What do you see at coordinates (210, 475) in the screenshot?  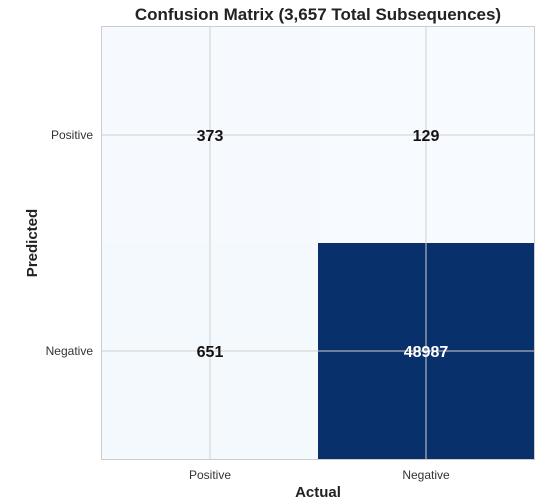 I see `x-tick-positive: Positive` at bounding box center [210, 475].